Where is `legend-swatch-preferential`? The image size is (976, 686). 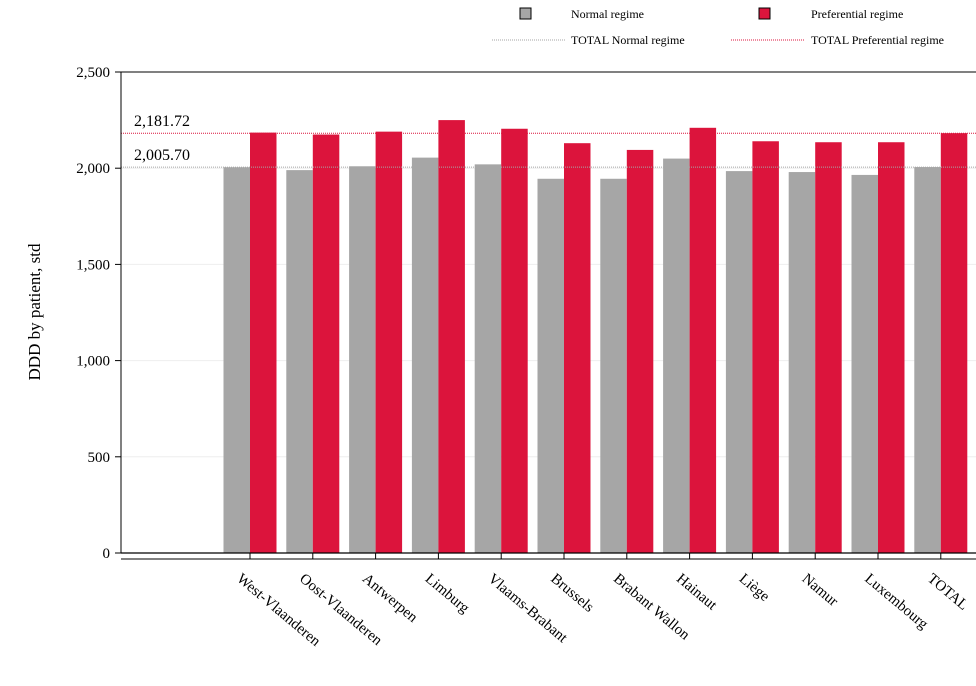 legend-swatch-preferential is located at coordinates (764, 13).